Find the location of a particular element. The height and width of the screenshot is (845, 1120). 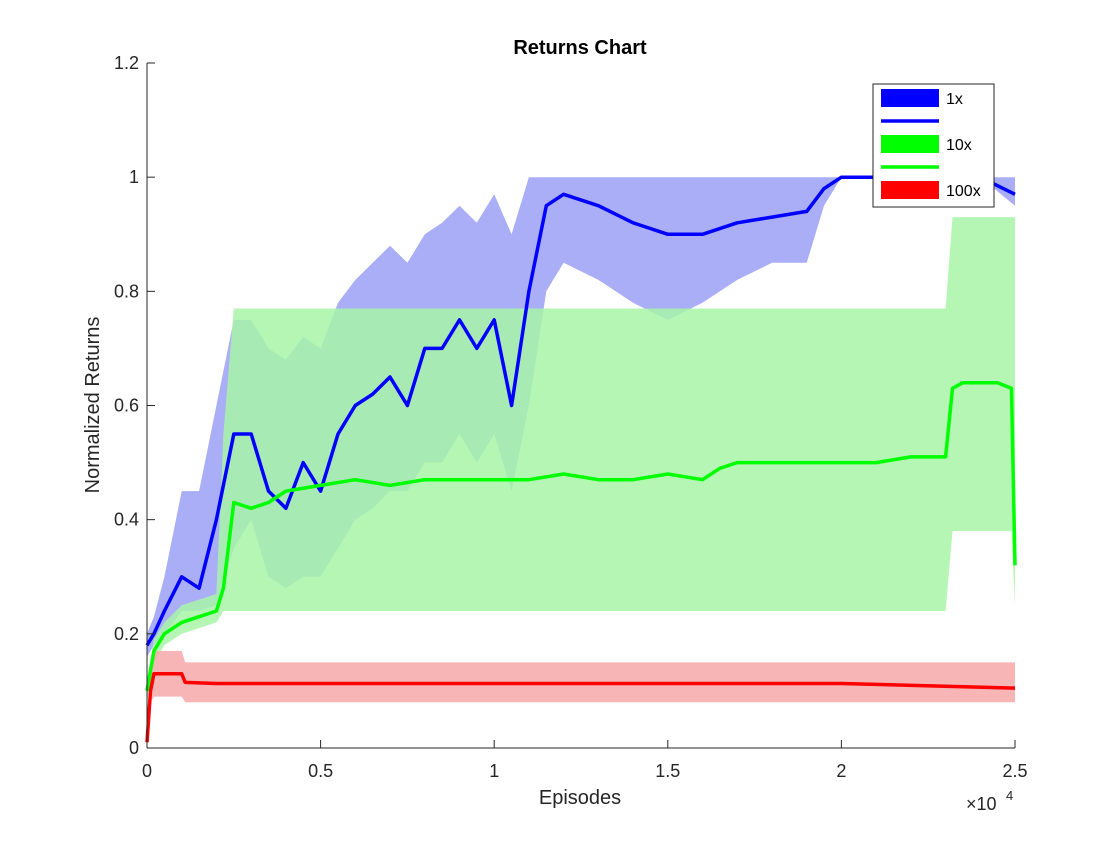

band-100x is located at coordinates (581, 699).